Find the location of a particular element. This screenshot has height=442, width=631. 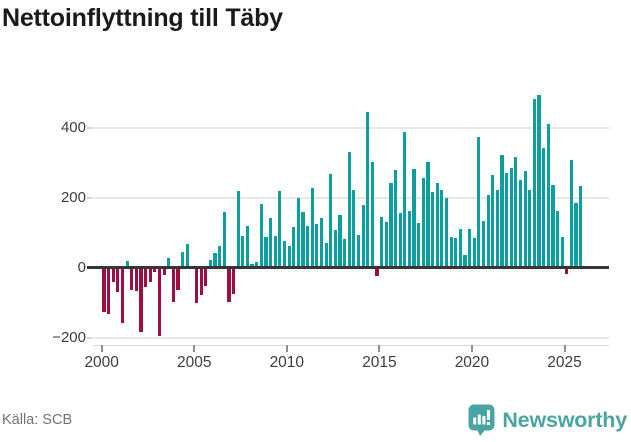

bar-2024-Q2 is located at coordinates (553, 226).